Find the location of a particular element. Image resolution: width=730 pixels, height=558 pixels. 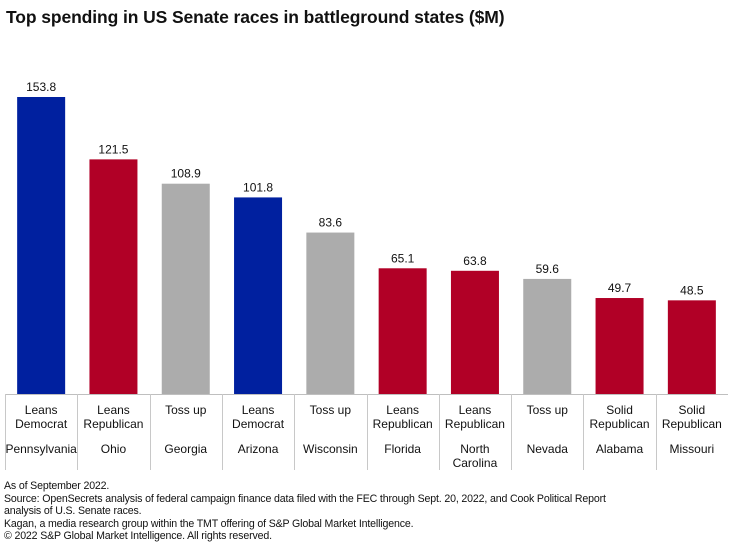

value-label: 65.1 is located at coordinates (403, 258).